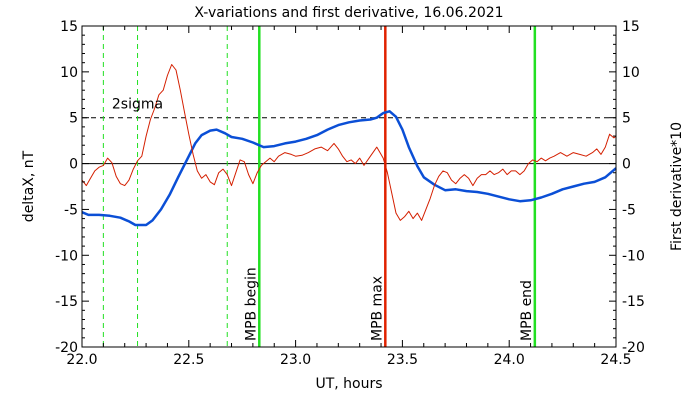 Image resolution: width=700 pixels, height=400 pixels. I want to click on y-tick-label-left-7: -20, so click(66, 348).